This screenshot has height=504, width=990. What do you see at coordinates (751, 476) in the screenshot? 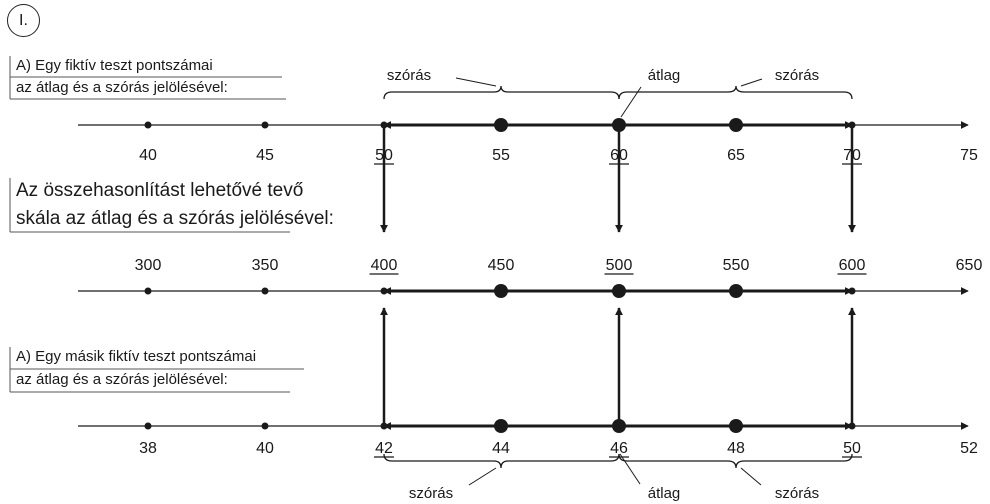
I see `bottom-brace-right-leader` at bounding box center [751, 476].